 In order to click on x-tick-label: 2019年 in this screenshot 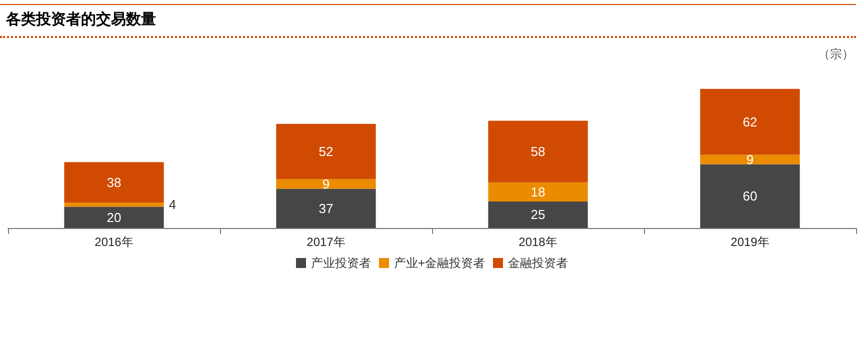, I will do `click(750, 242)`.